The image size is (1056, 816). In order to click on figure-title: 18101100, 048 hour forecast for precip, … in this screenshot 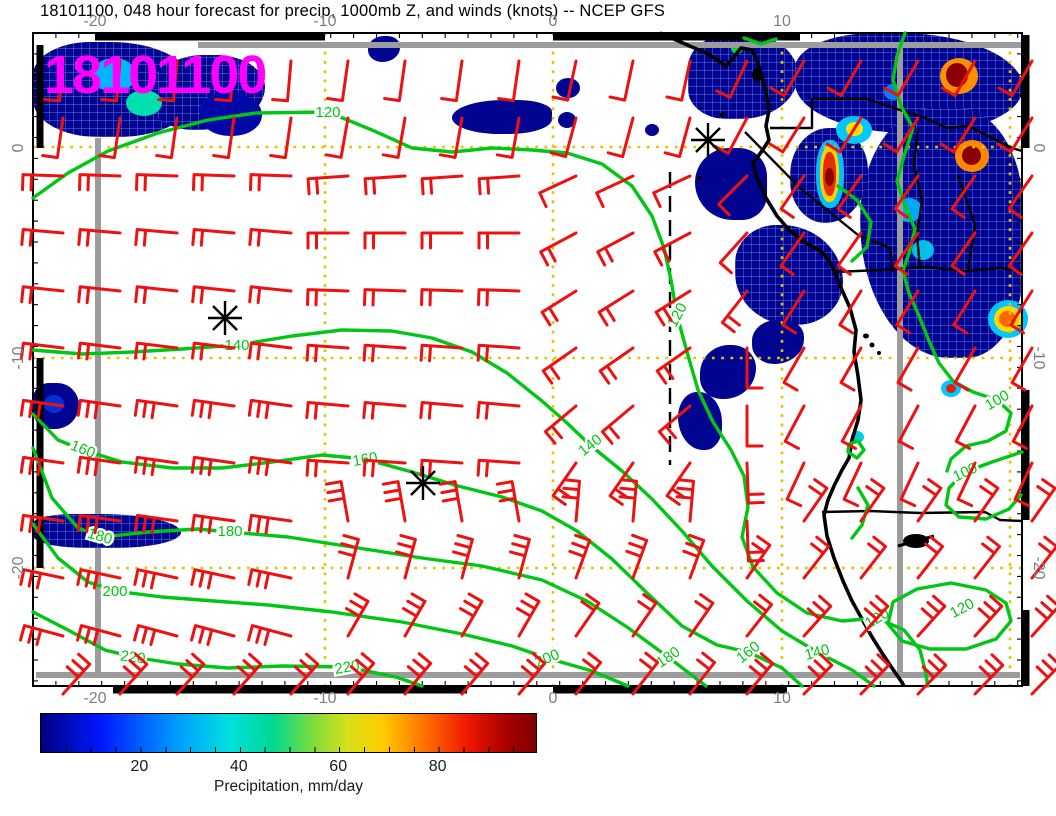, I will do `click(353, 11)`.